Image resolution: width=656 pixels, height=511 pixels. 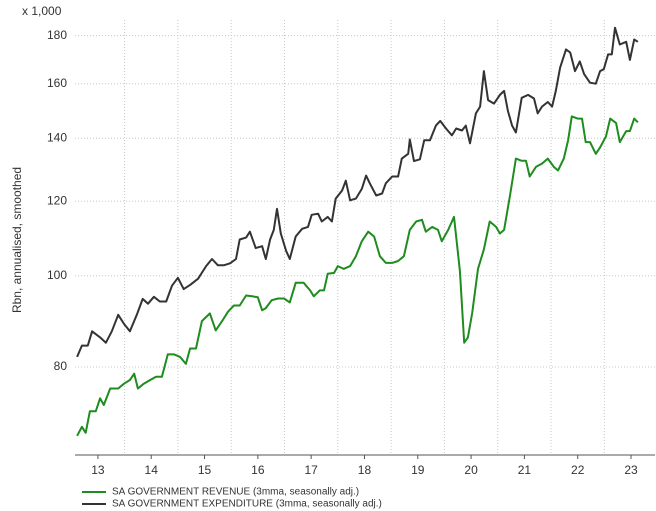 I want to click on x-tick-label: 15, so click(x=205, y=470).